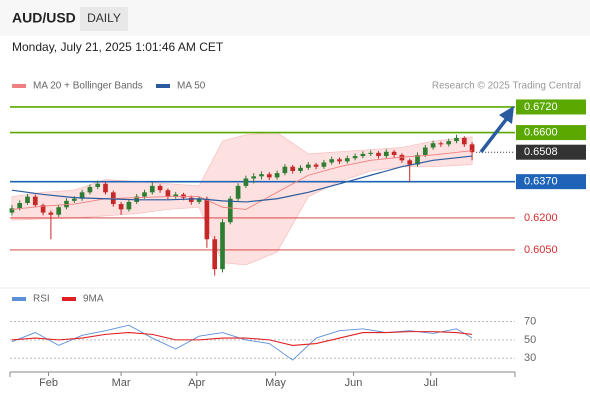 The height and width of the screenshot is (405, 590). I want to click on level-label: 0.6200, so click(541, 218).